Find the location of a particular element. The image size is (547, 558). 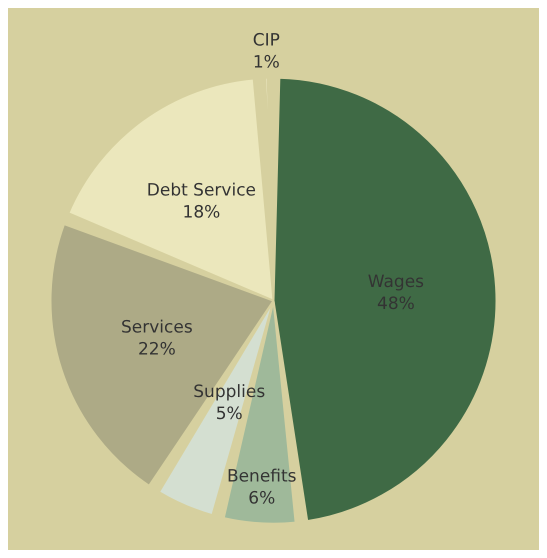

slice-label: Benefits is located at coordinates (261, 476).